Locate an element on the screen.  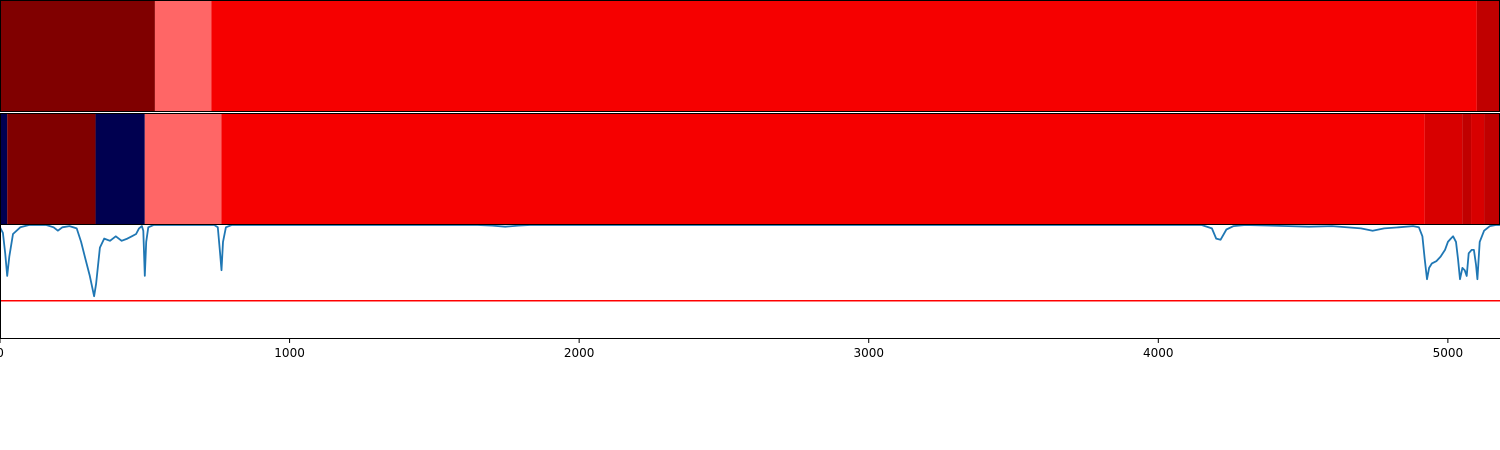
x-axis-ticks: 0 1000 2000 3000 4000 5000 is located at coordinates (731, 349).